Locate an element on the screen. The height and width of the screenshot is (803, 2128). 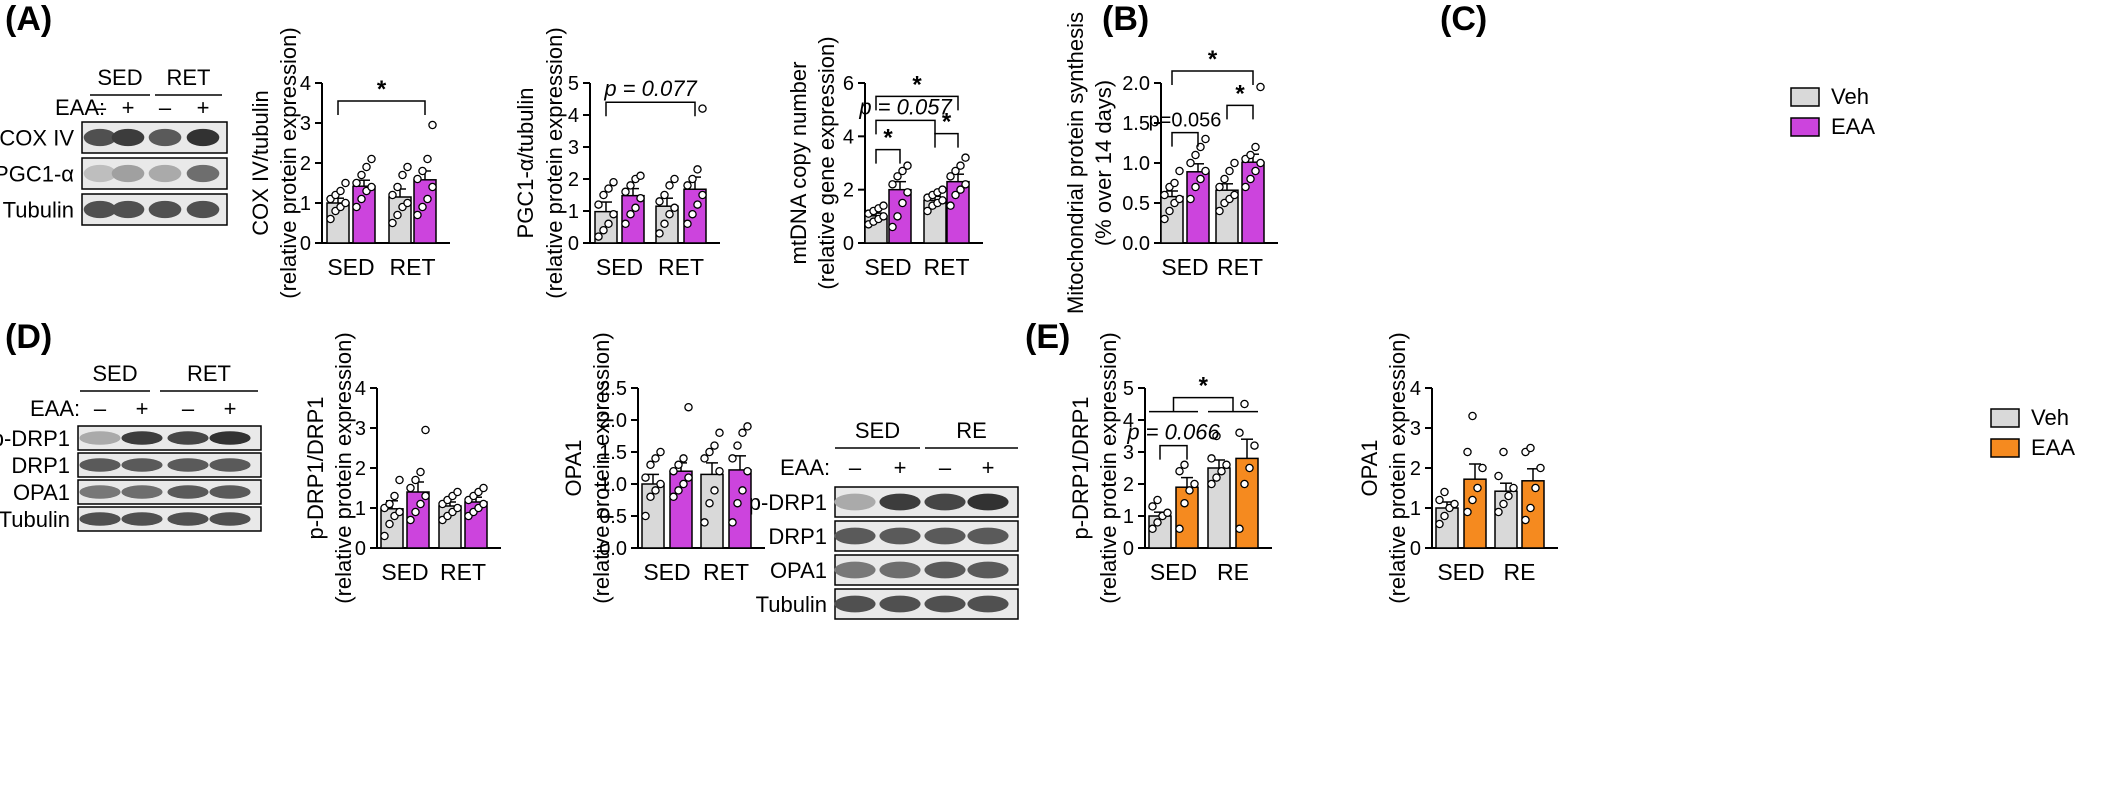
pdrp1d-y-tick-label: 4 is located at coordinates (360, 389).